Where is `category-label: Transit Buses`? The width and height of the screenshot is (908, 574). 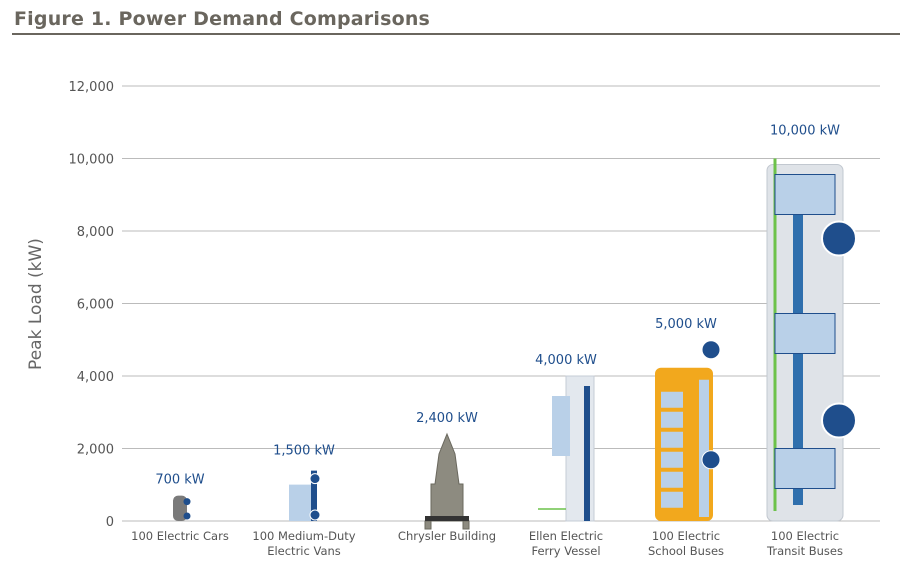 category-label: Transit Buses is located at coordinates (804, 551).